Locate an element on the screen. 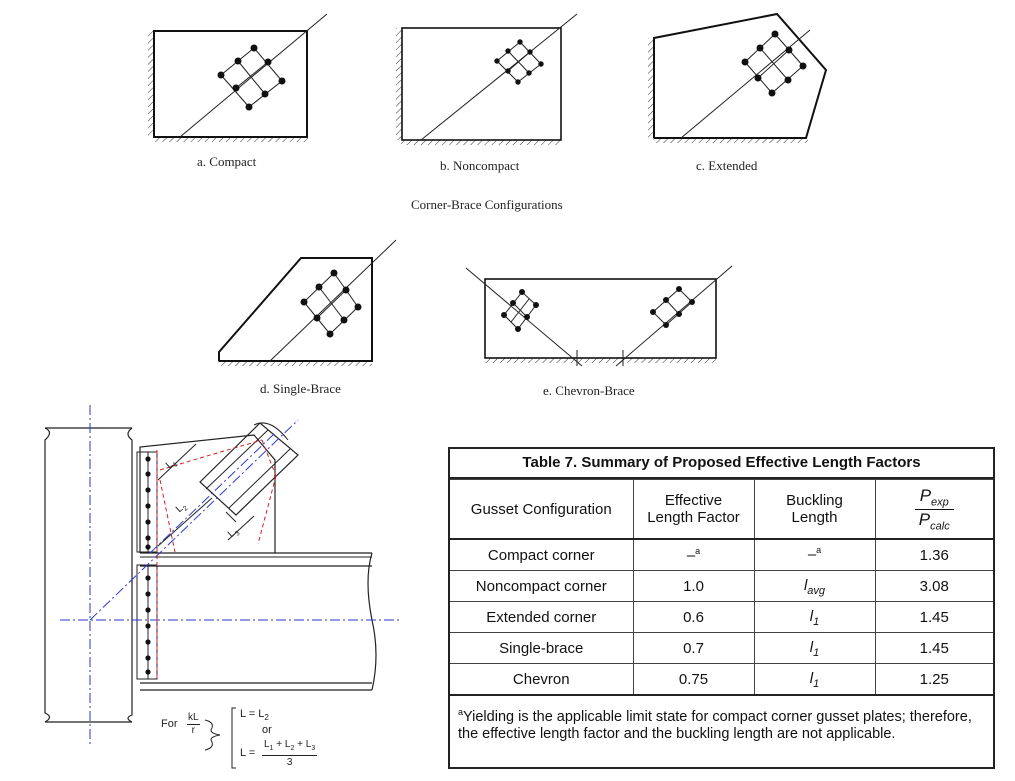 Image resolution: width=1015 pixels, height=781 pixels. cell-effective-length-factor: –a is located at coordinates (693, 554).